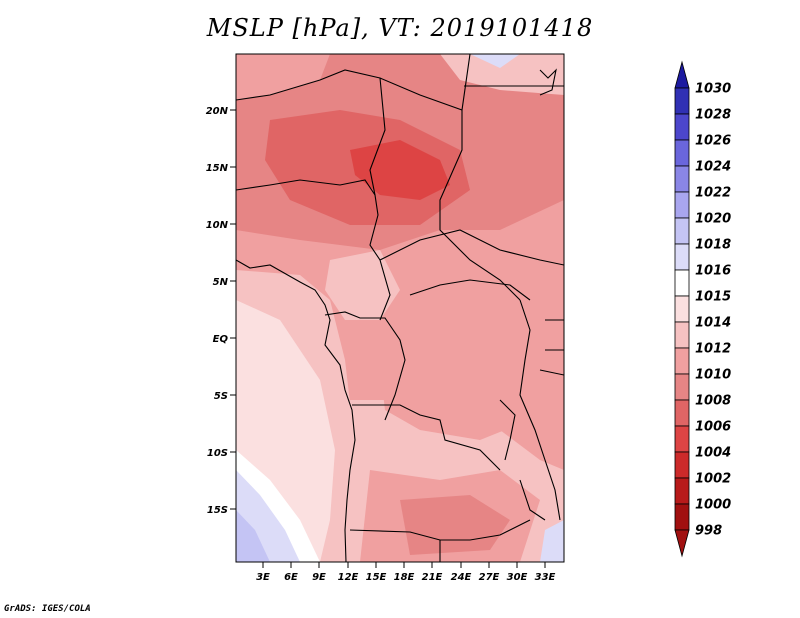 The height and width of the screenshot is (618, 800). Describe the element at coordinates (404, 577) in the screenshot. I see `lon-label-18e: 18E` at that location.